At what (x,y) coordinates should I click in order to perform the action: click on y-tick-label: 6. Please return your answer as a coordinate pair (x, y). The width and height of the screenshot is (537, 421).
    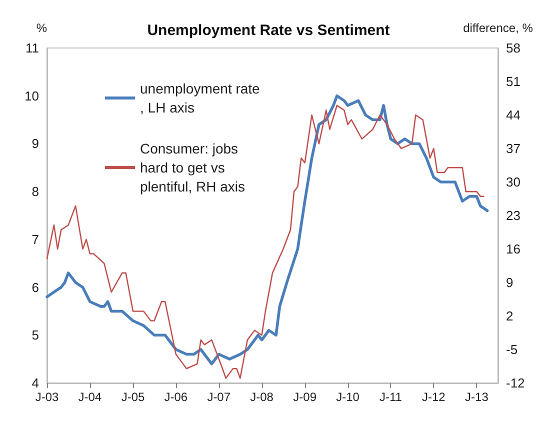
    Looking at the image, I should click on (35, 287).